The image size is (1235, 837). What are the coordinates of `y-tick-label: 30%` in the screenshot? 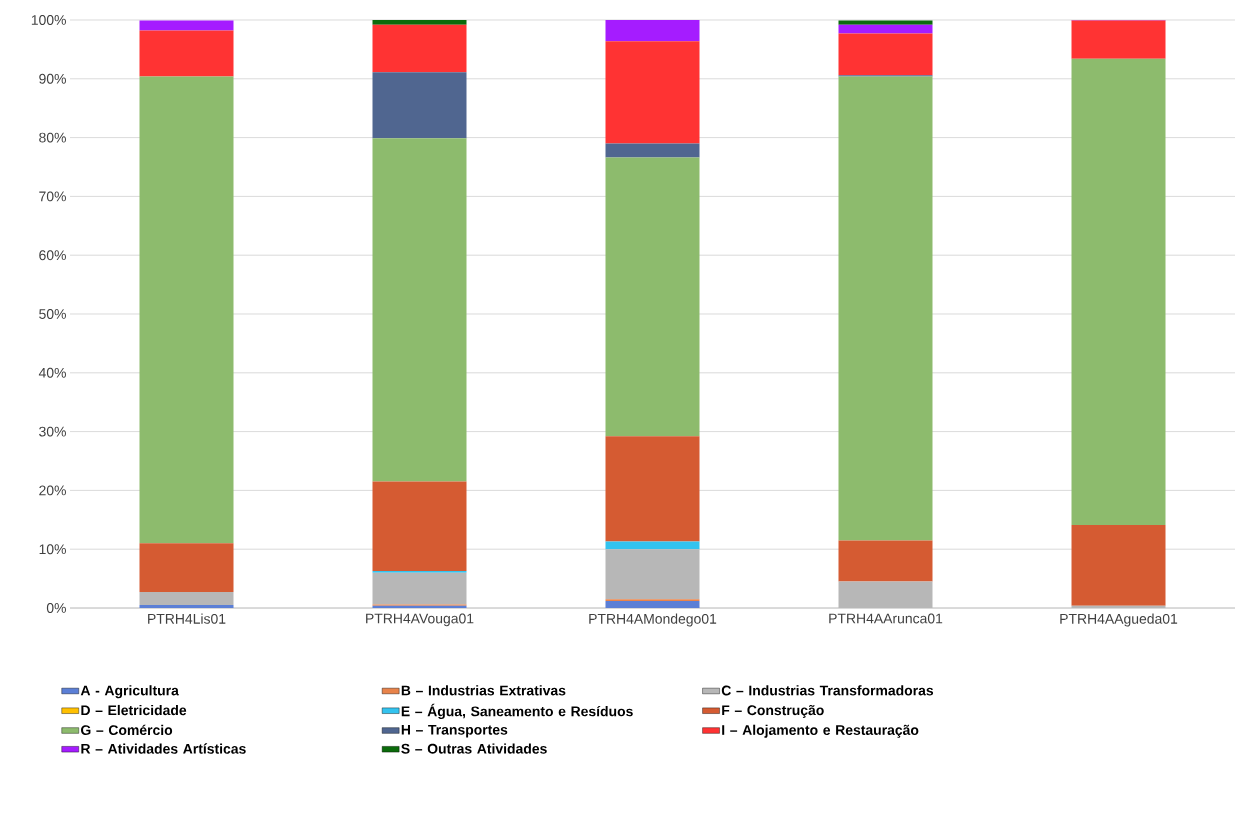 It's located at (52, 431).